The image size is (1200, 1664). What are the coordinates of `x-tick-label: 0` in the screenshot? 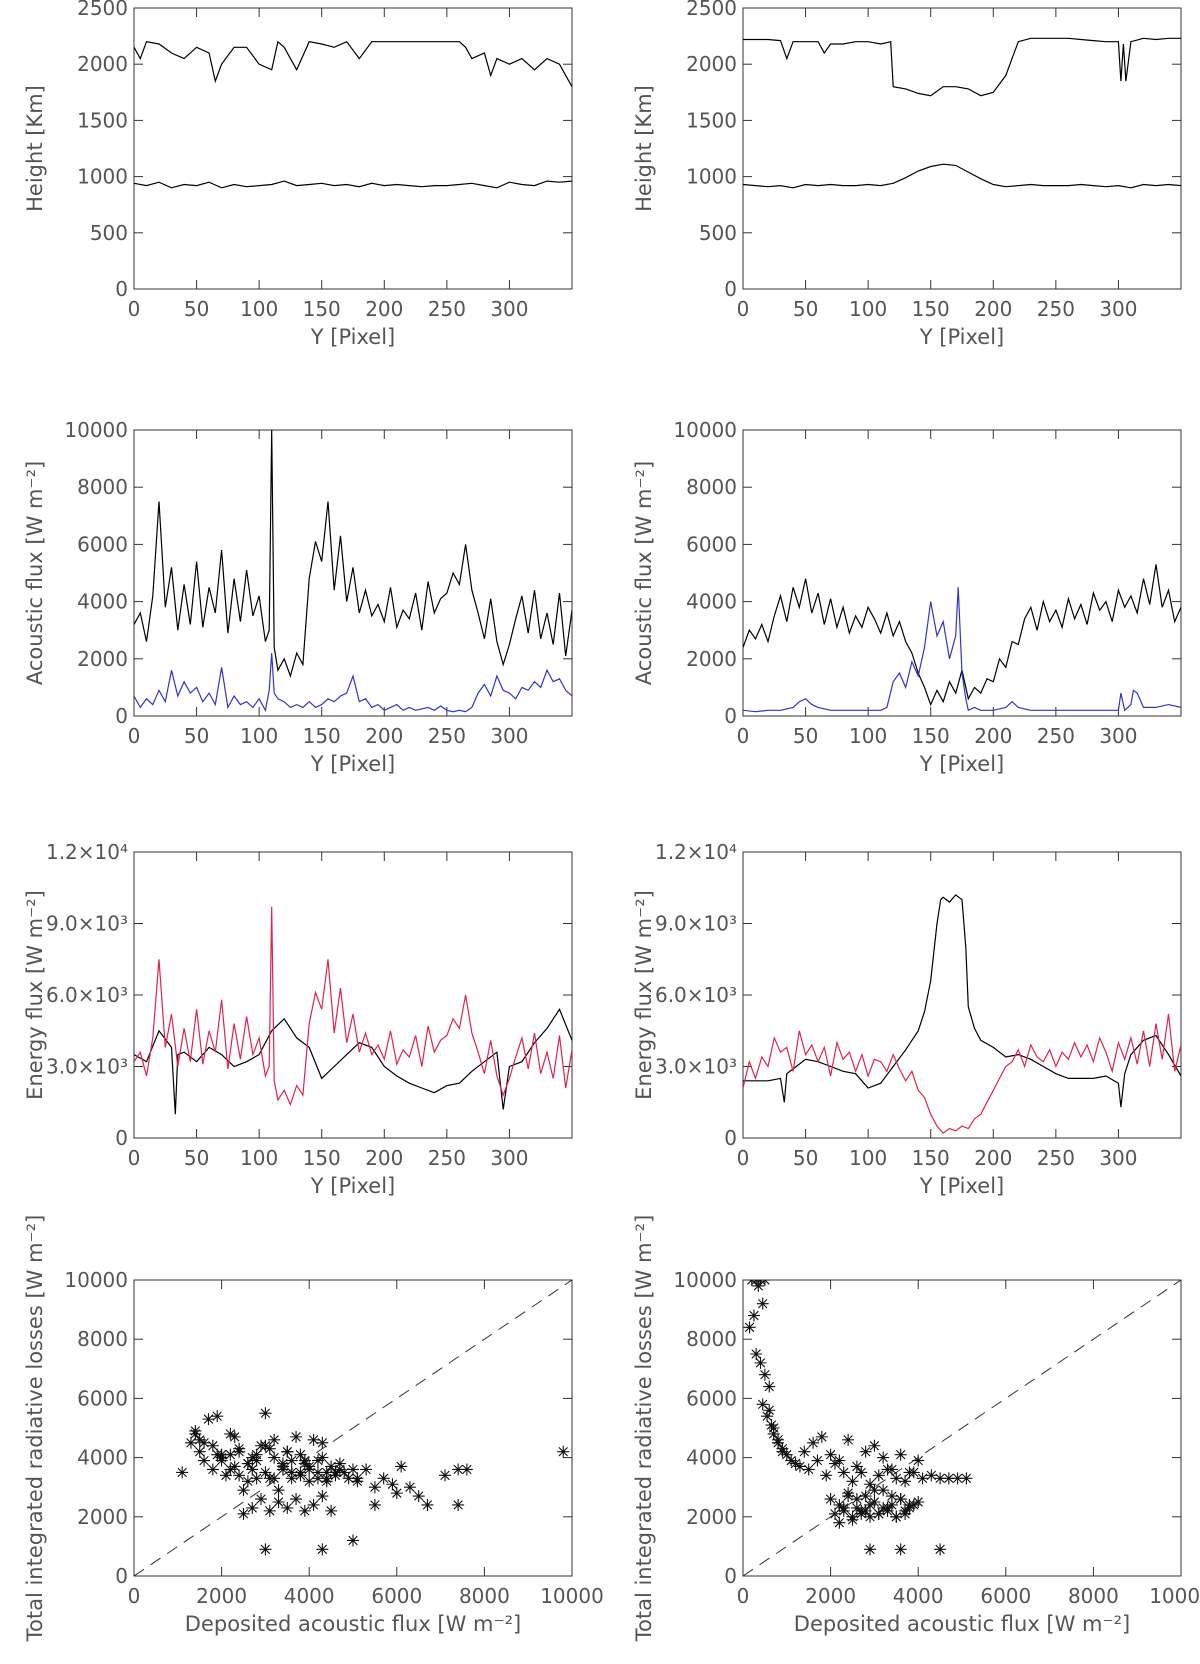 It's located at (134, 736).